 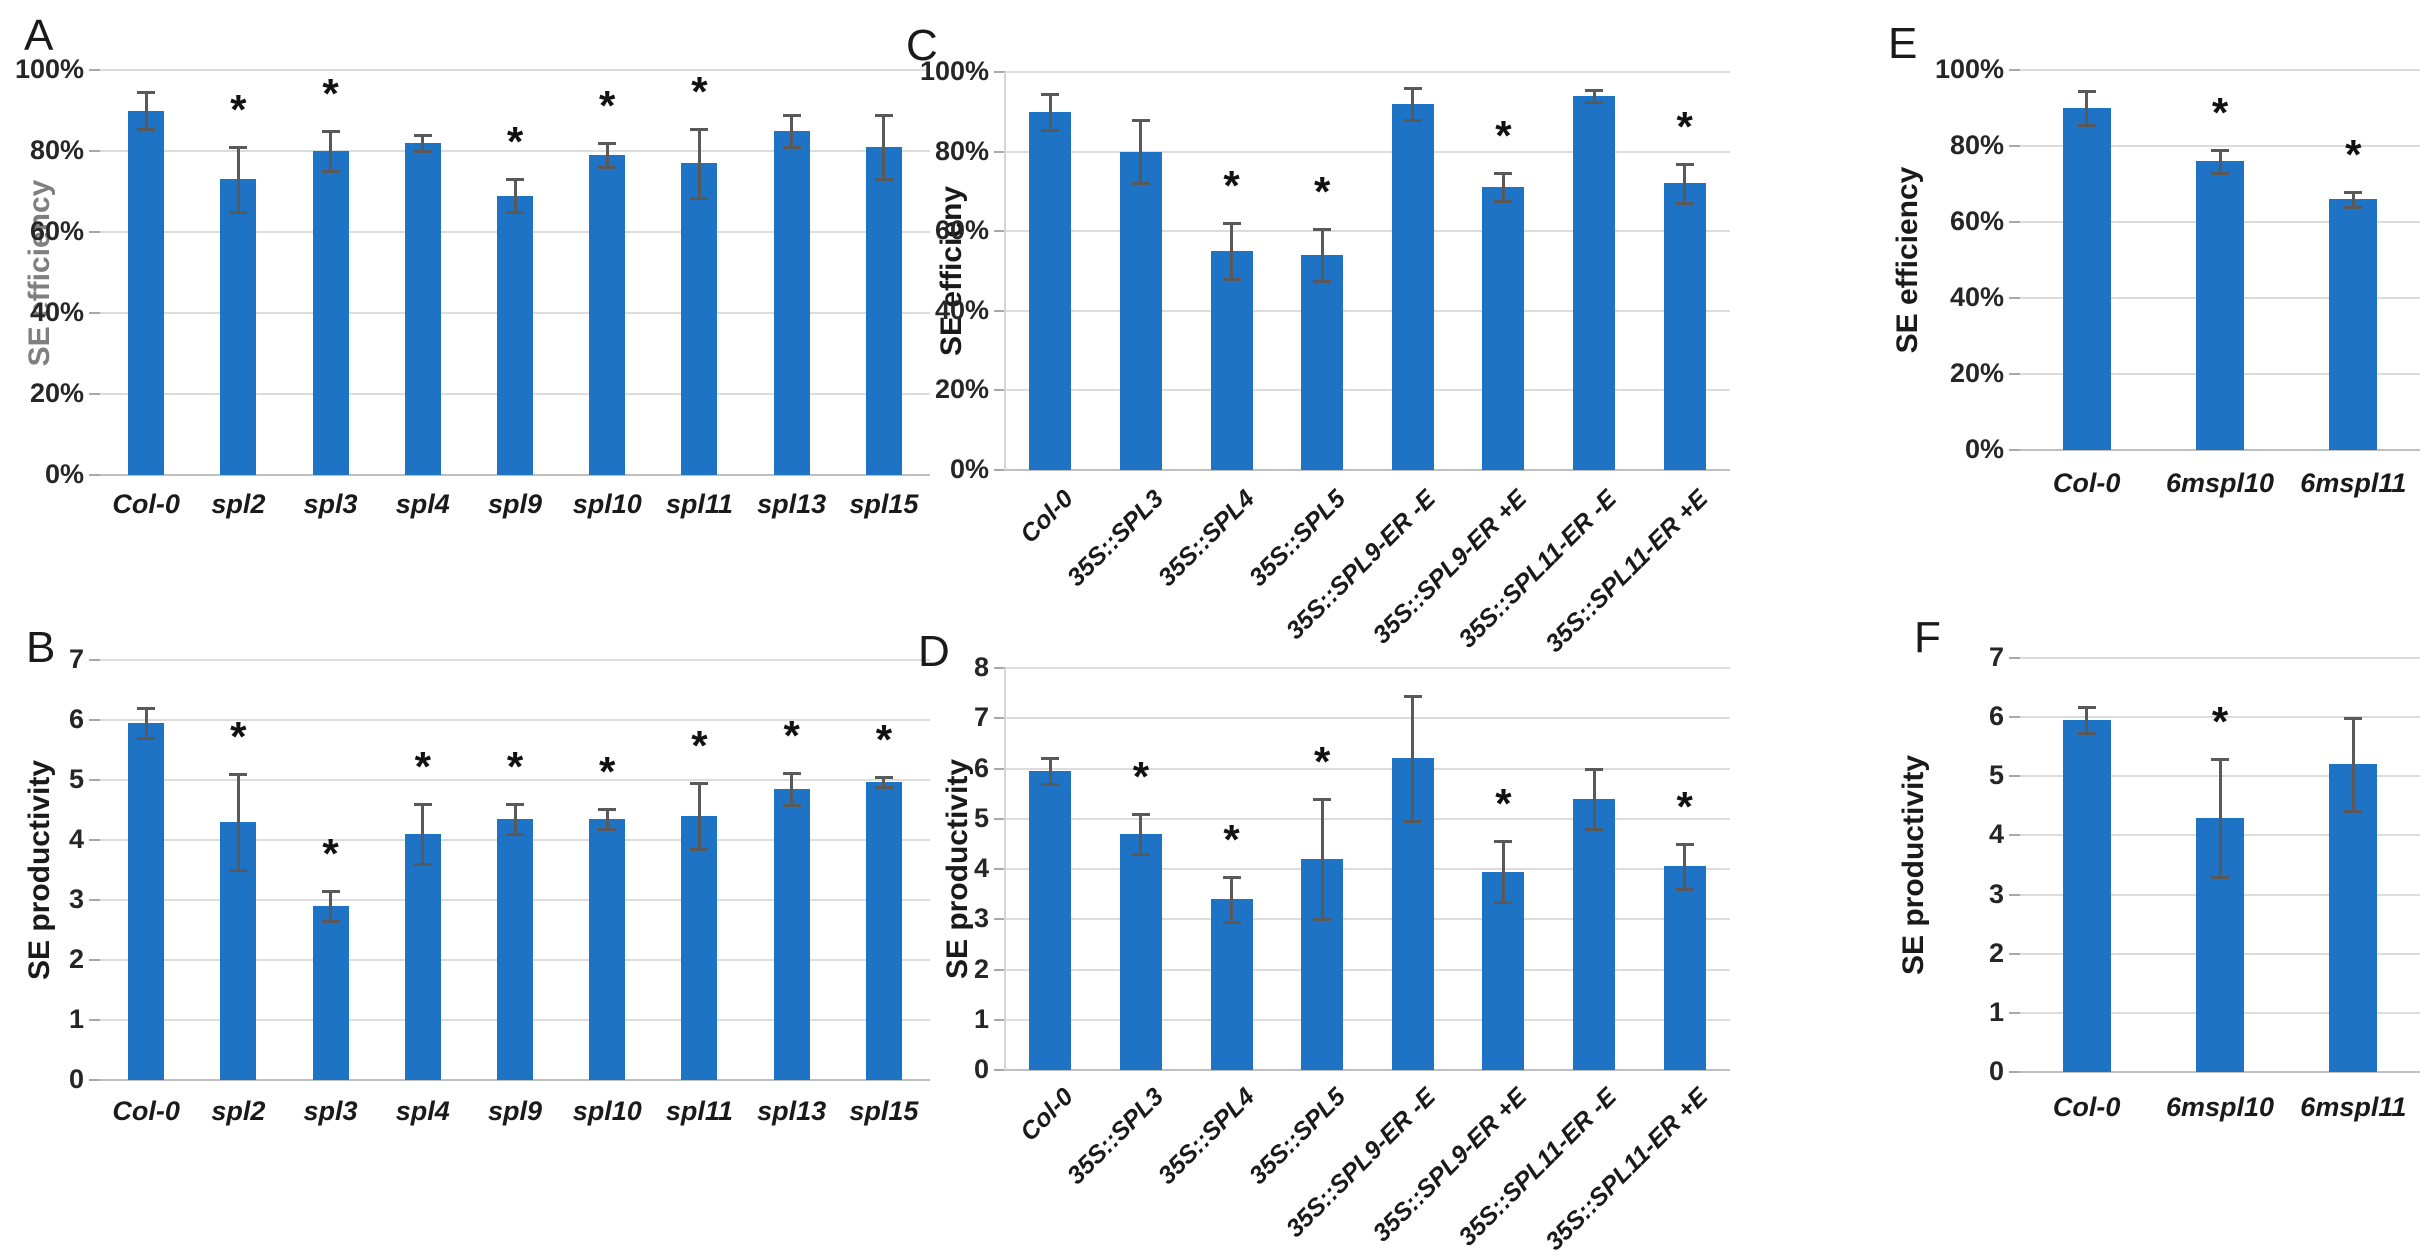 What do you see at coordinates (76, 779) in the screenshot?
I see `y-tick-label-B: 5` at bounding box center [76, 779].